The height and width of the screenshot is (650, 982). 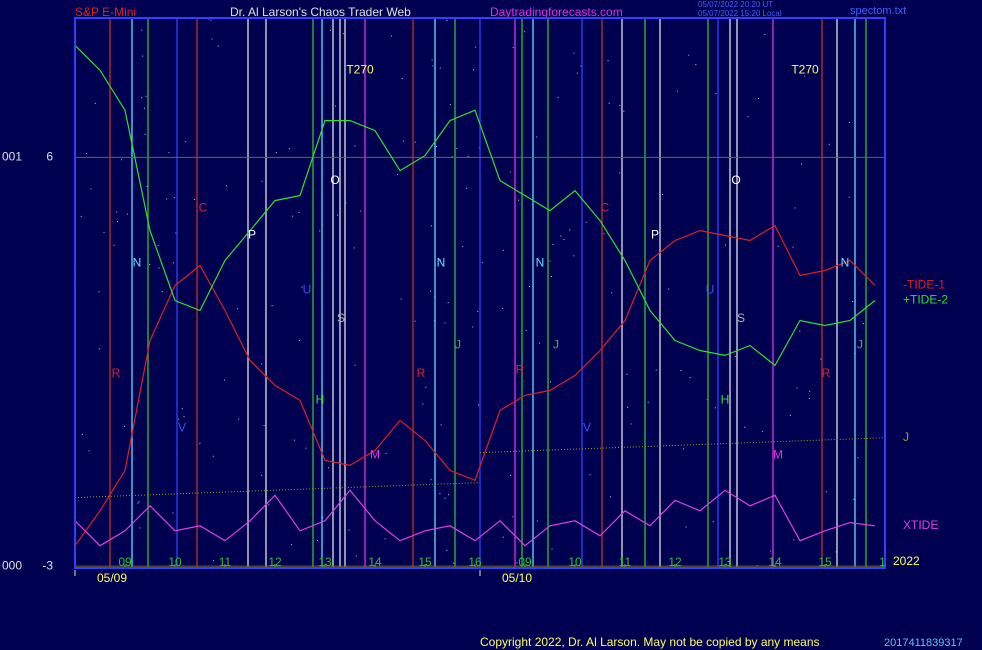 I want to click on time-local: 05/07/2022 15:20 Local, so click(x=740, y=13).